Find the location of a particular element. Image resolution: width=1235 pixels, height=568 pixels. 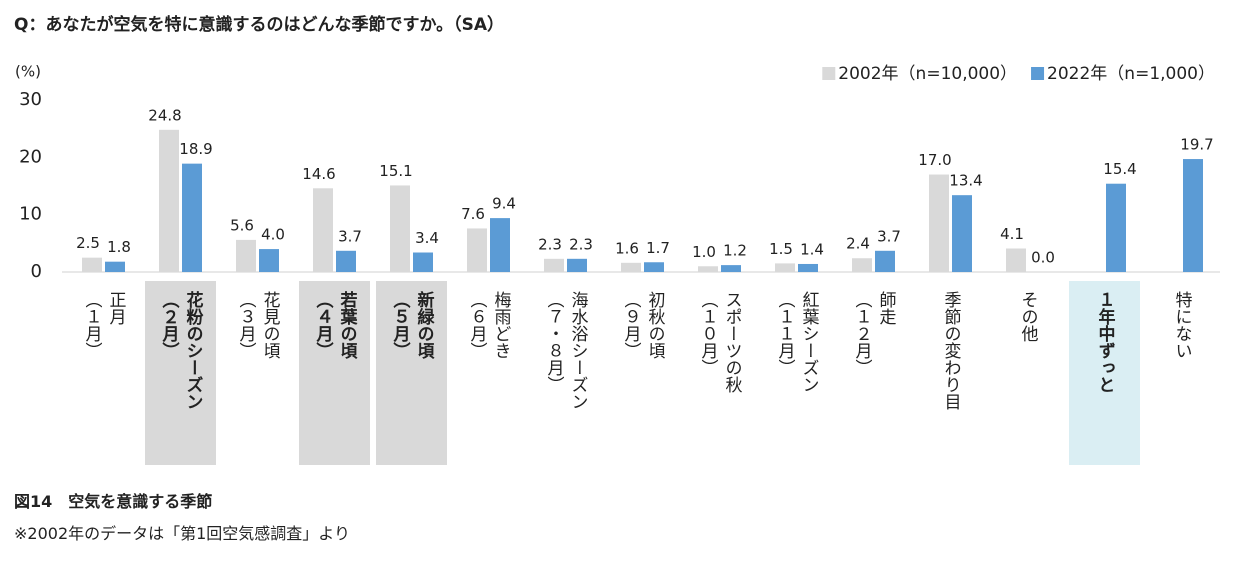

x-tick-label: 特にない is located at coordinates (1181, 325).